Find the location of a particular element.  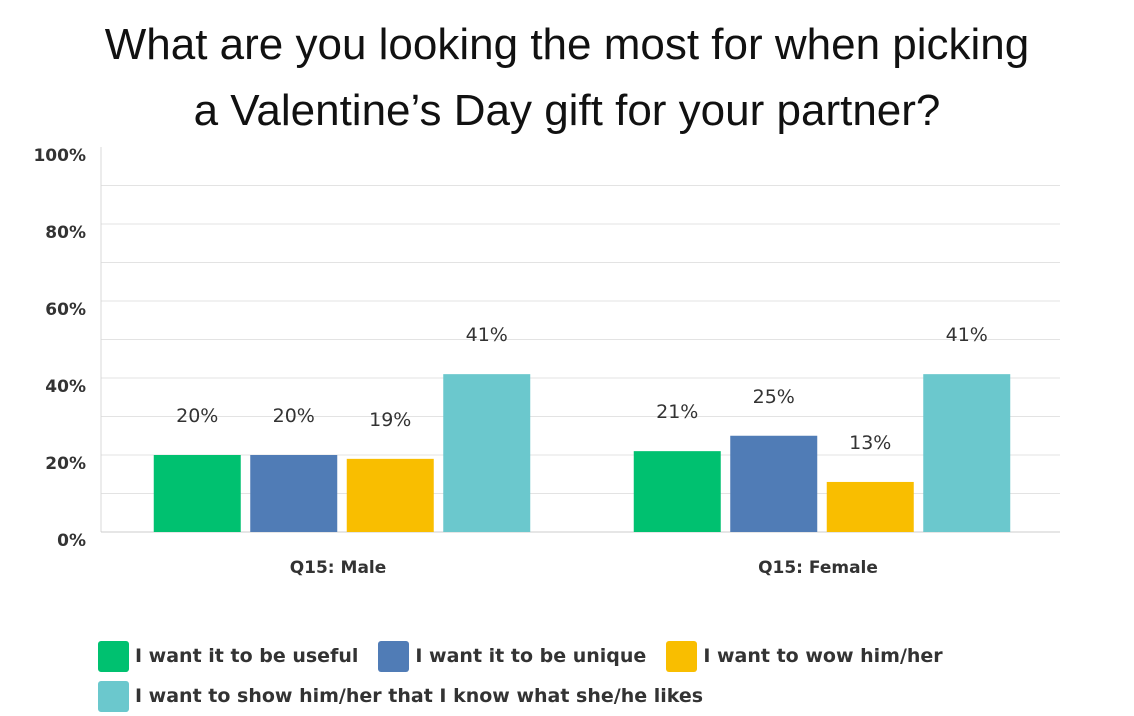

legend-swatch-wow is located at coordinates (682, 656).